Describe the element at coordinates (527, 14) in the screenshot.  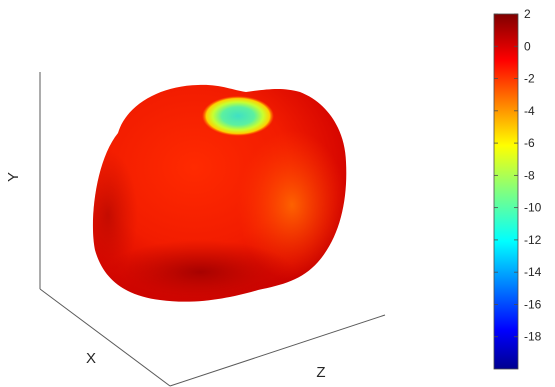
I see `colorbar-tick-label: 2` at that location.